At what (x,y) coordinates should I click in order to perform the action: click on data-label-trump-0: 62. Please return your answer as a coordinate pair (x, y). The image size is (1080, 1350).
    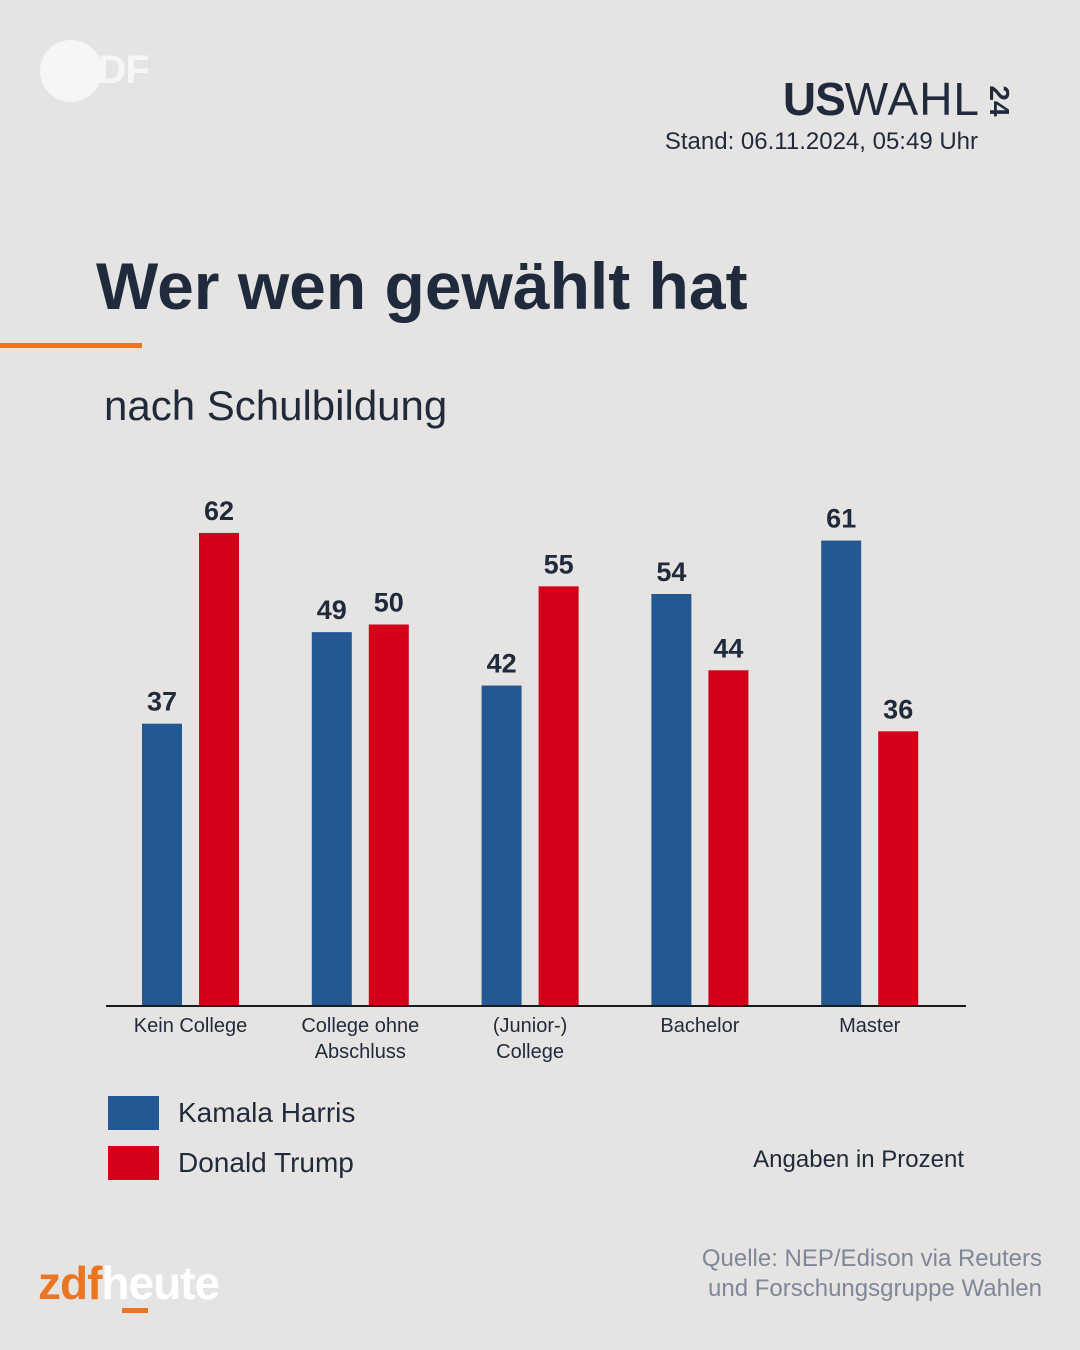
    Looking at the image, I should click on (219, 511).